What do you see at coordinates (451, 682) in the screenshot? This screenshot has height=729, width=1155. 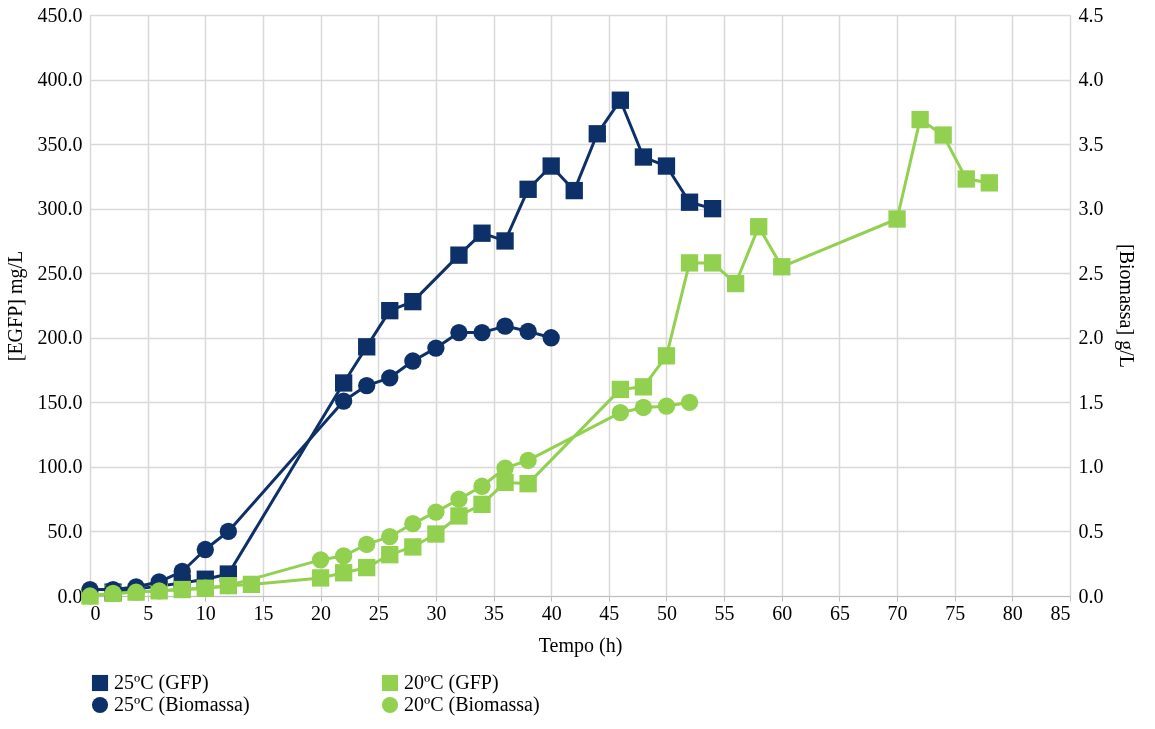 I see `legend-label: 20ºC (GFP)` at bounding box center [451, 682].